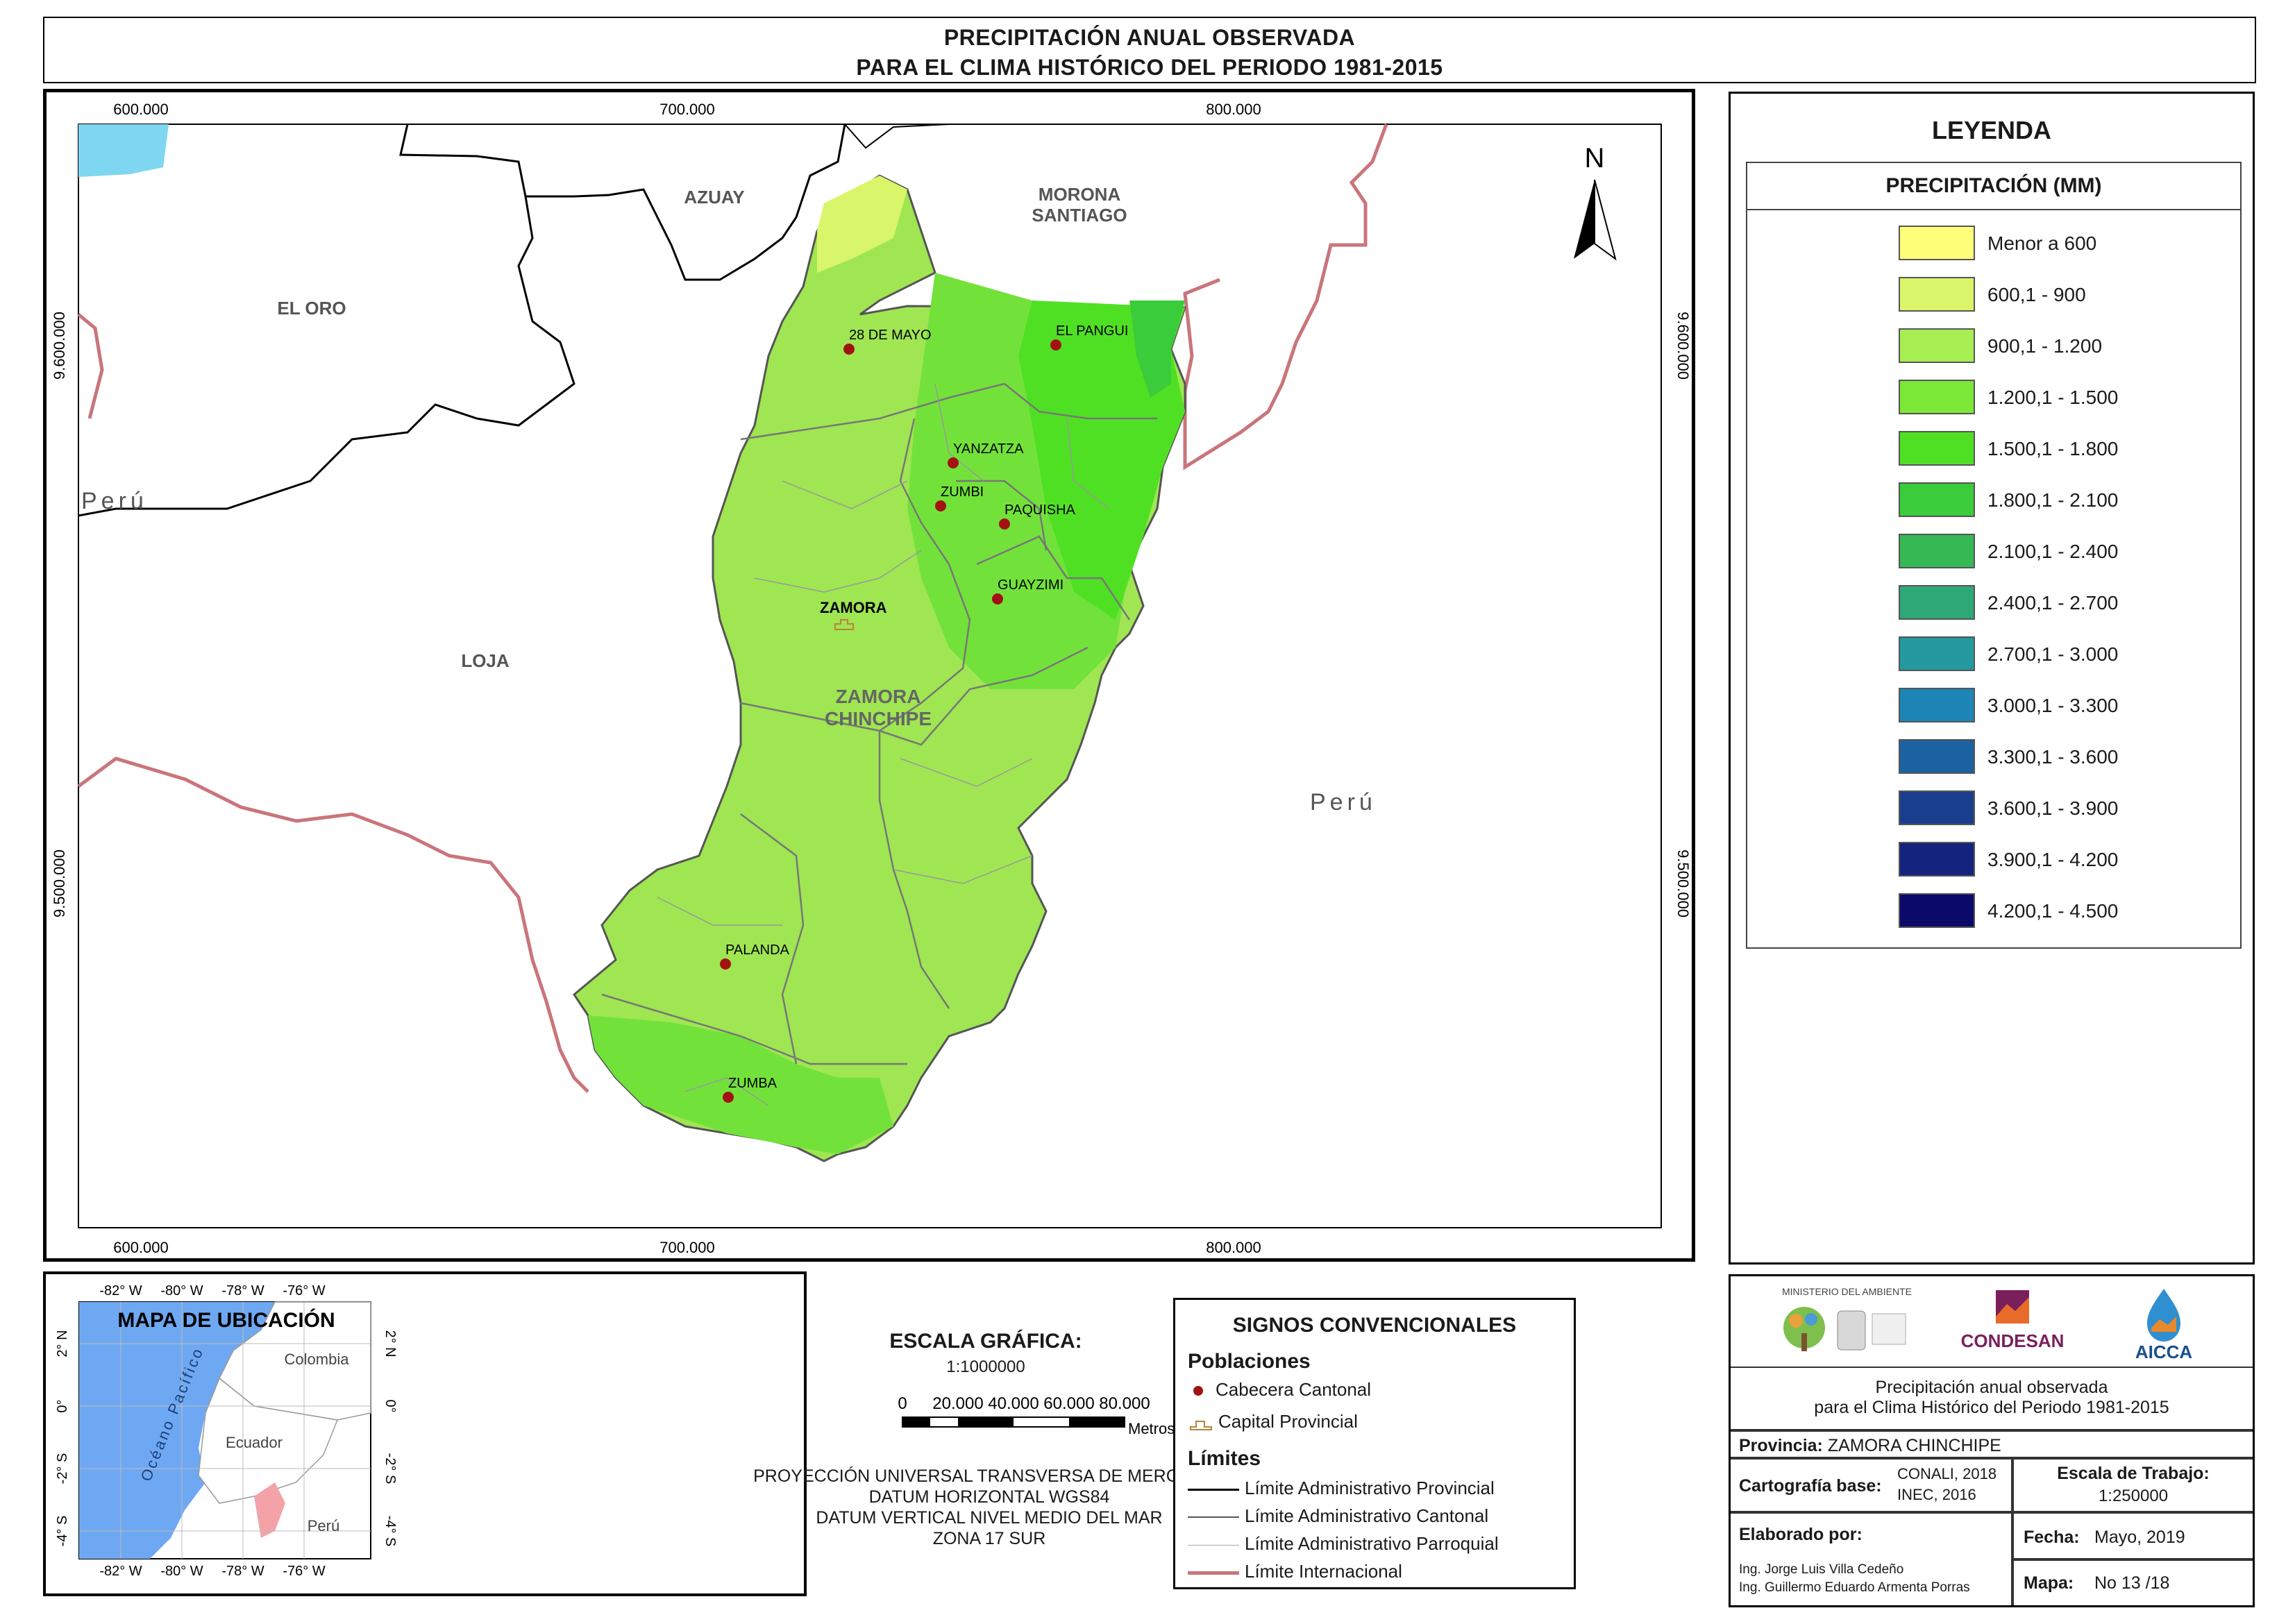 The image size is (2295, 1624). I want to click on signos-capital-row: Capital Provincial, so click(1273, 1421).